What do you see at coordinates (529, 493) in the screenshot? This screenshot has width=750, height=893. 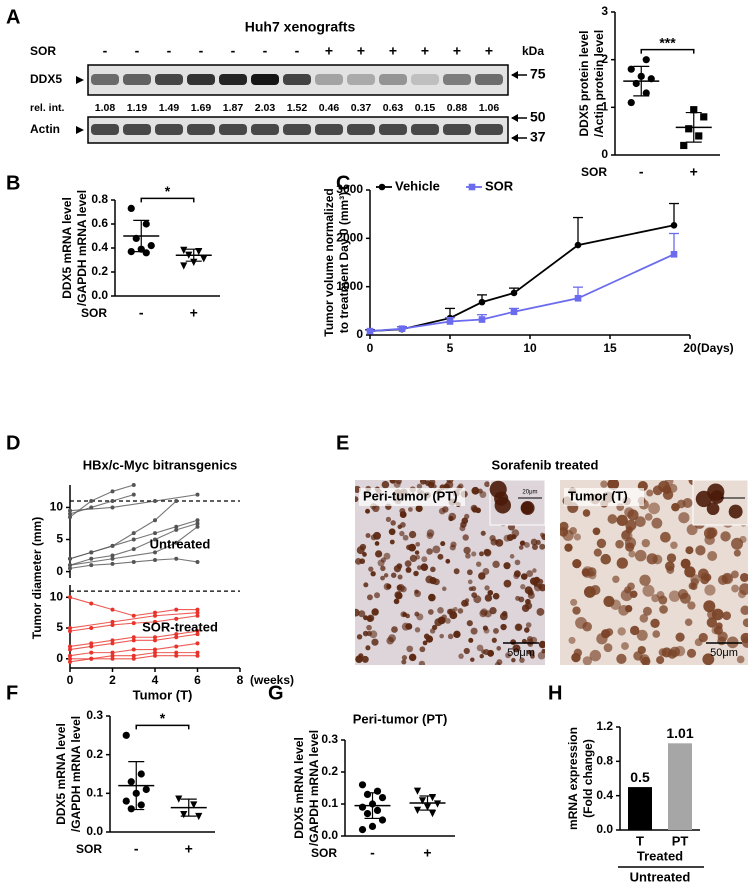 I see `inset-scale-label: 20μm` at bounding box center [529, 493].